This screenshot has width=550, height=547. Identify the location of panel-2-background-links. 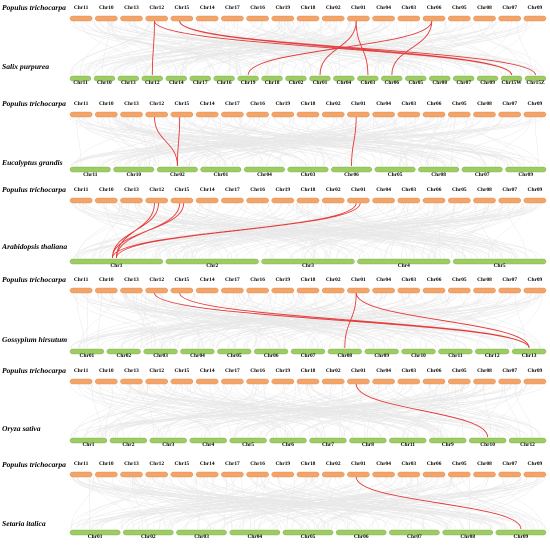
(307, 141).